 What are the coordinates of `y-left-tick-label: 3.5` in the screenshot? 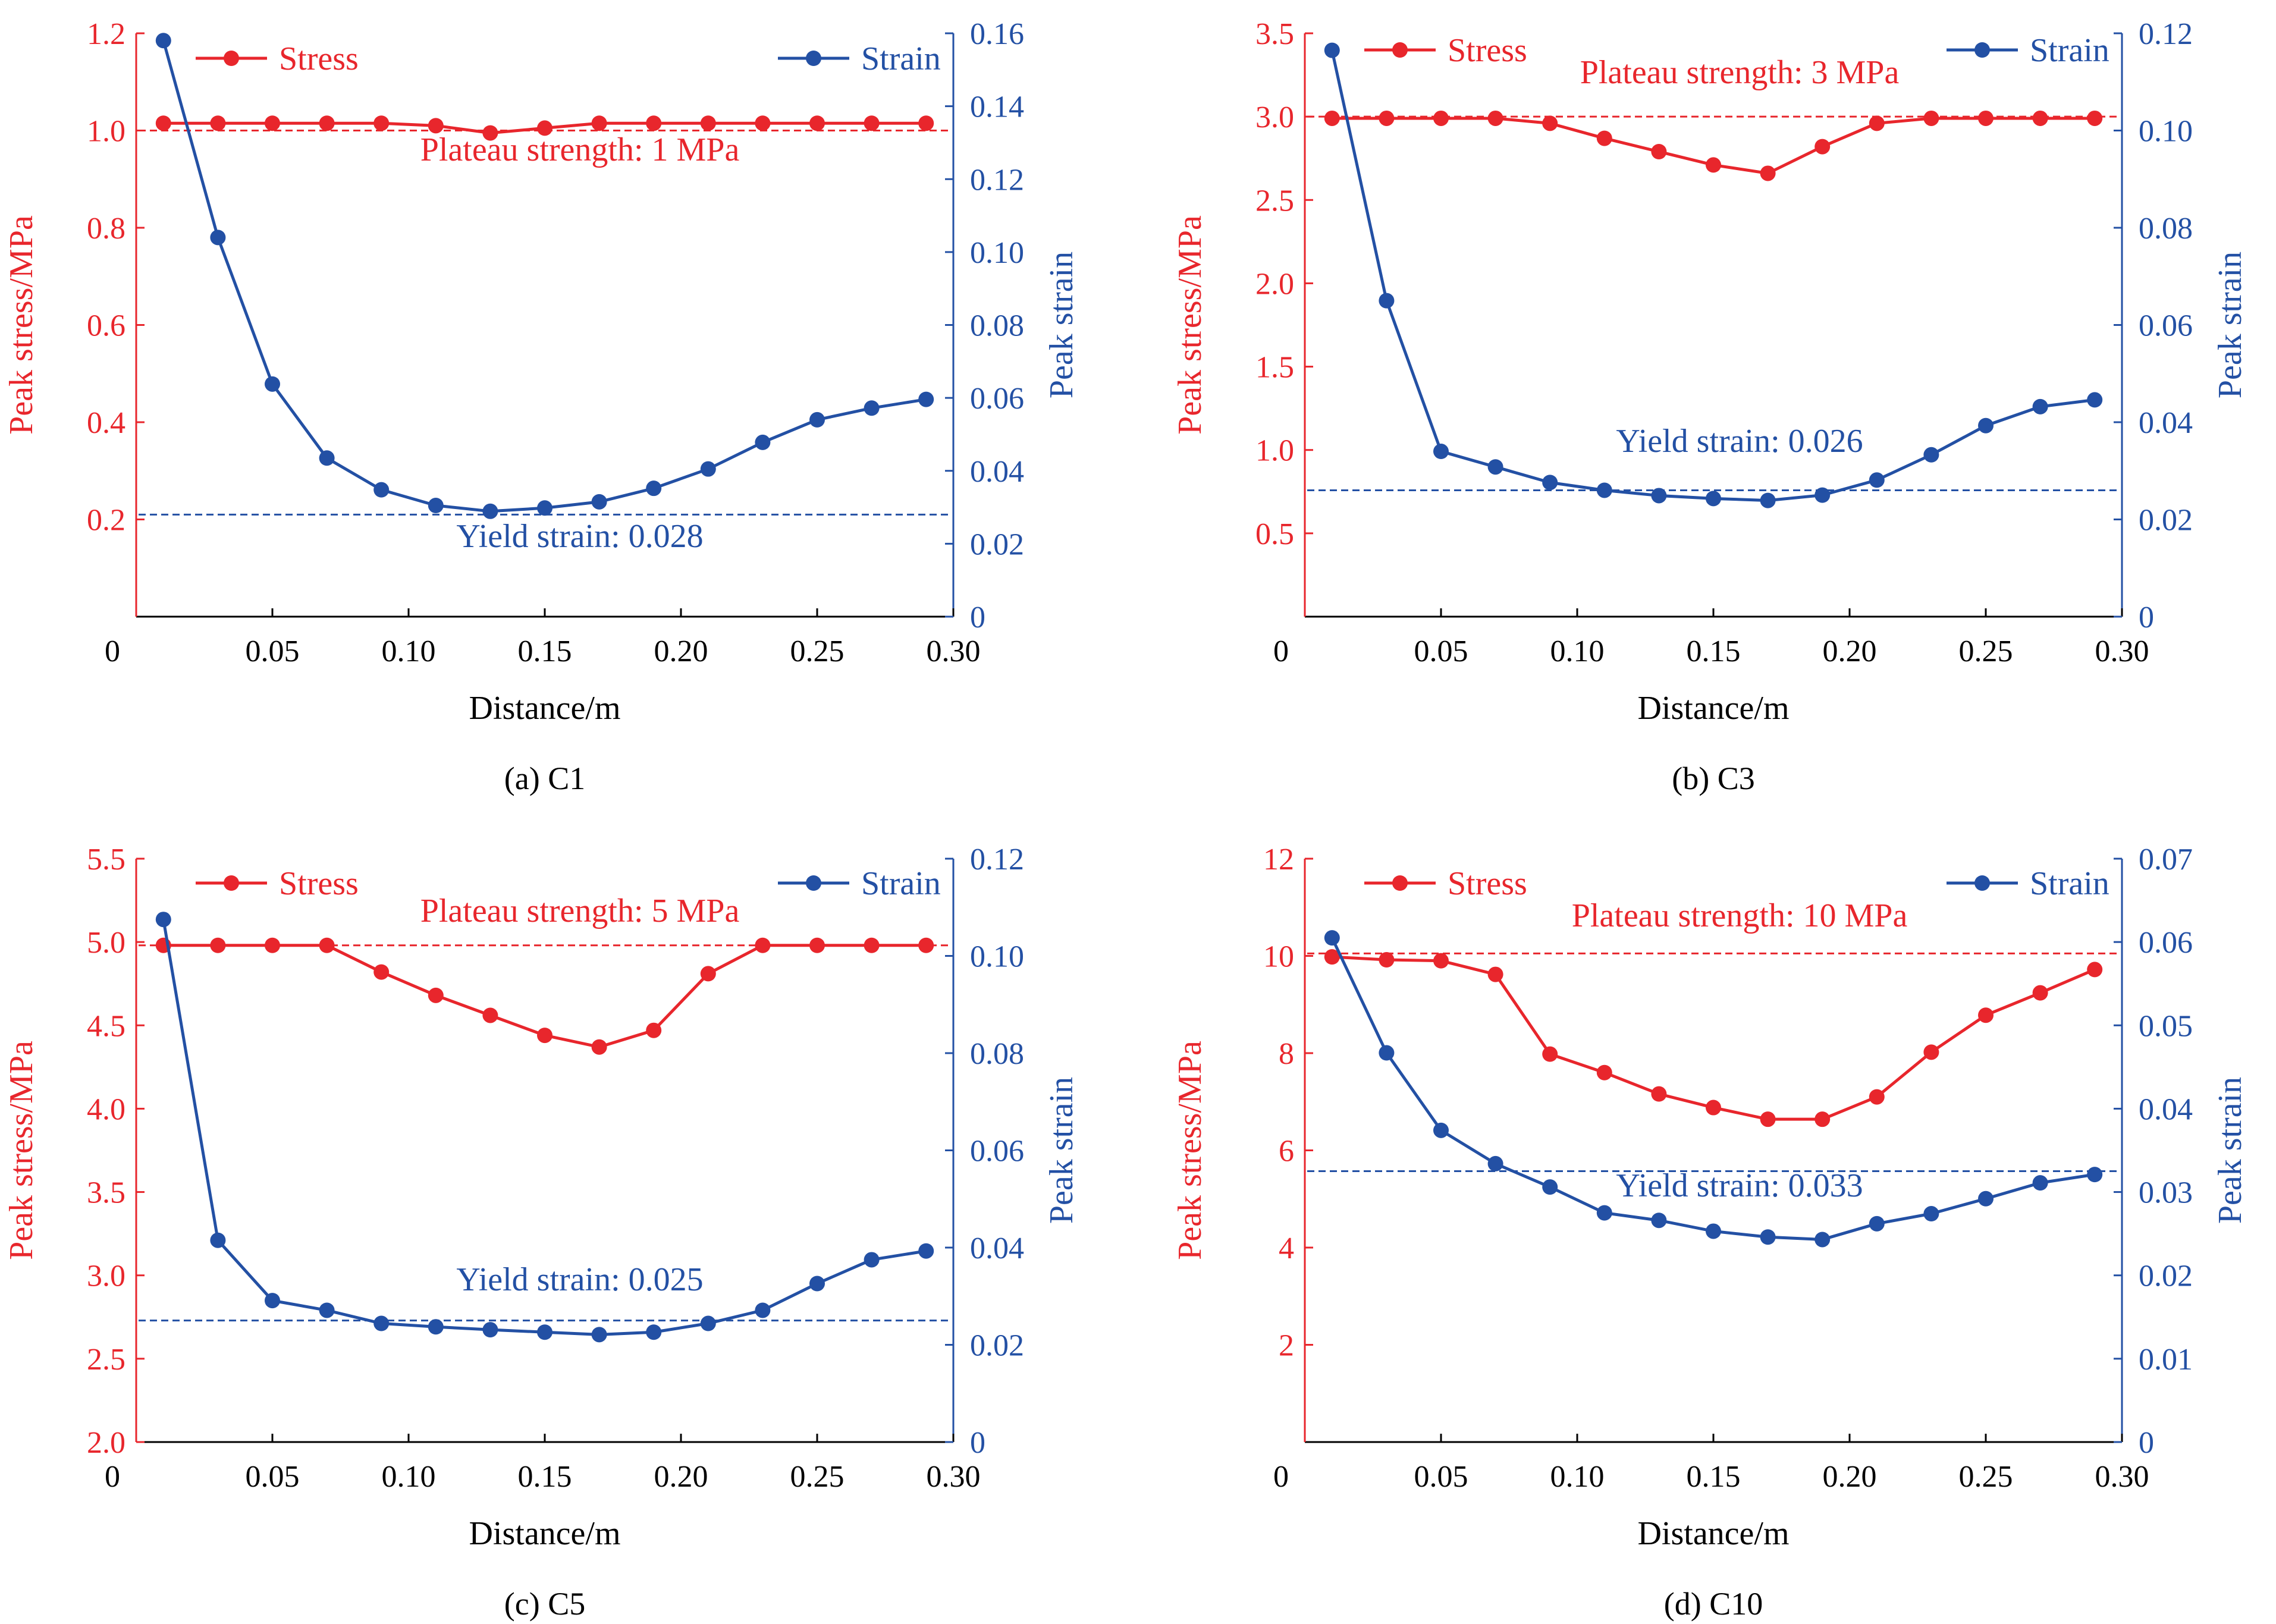 It's located at (1274, 34).